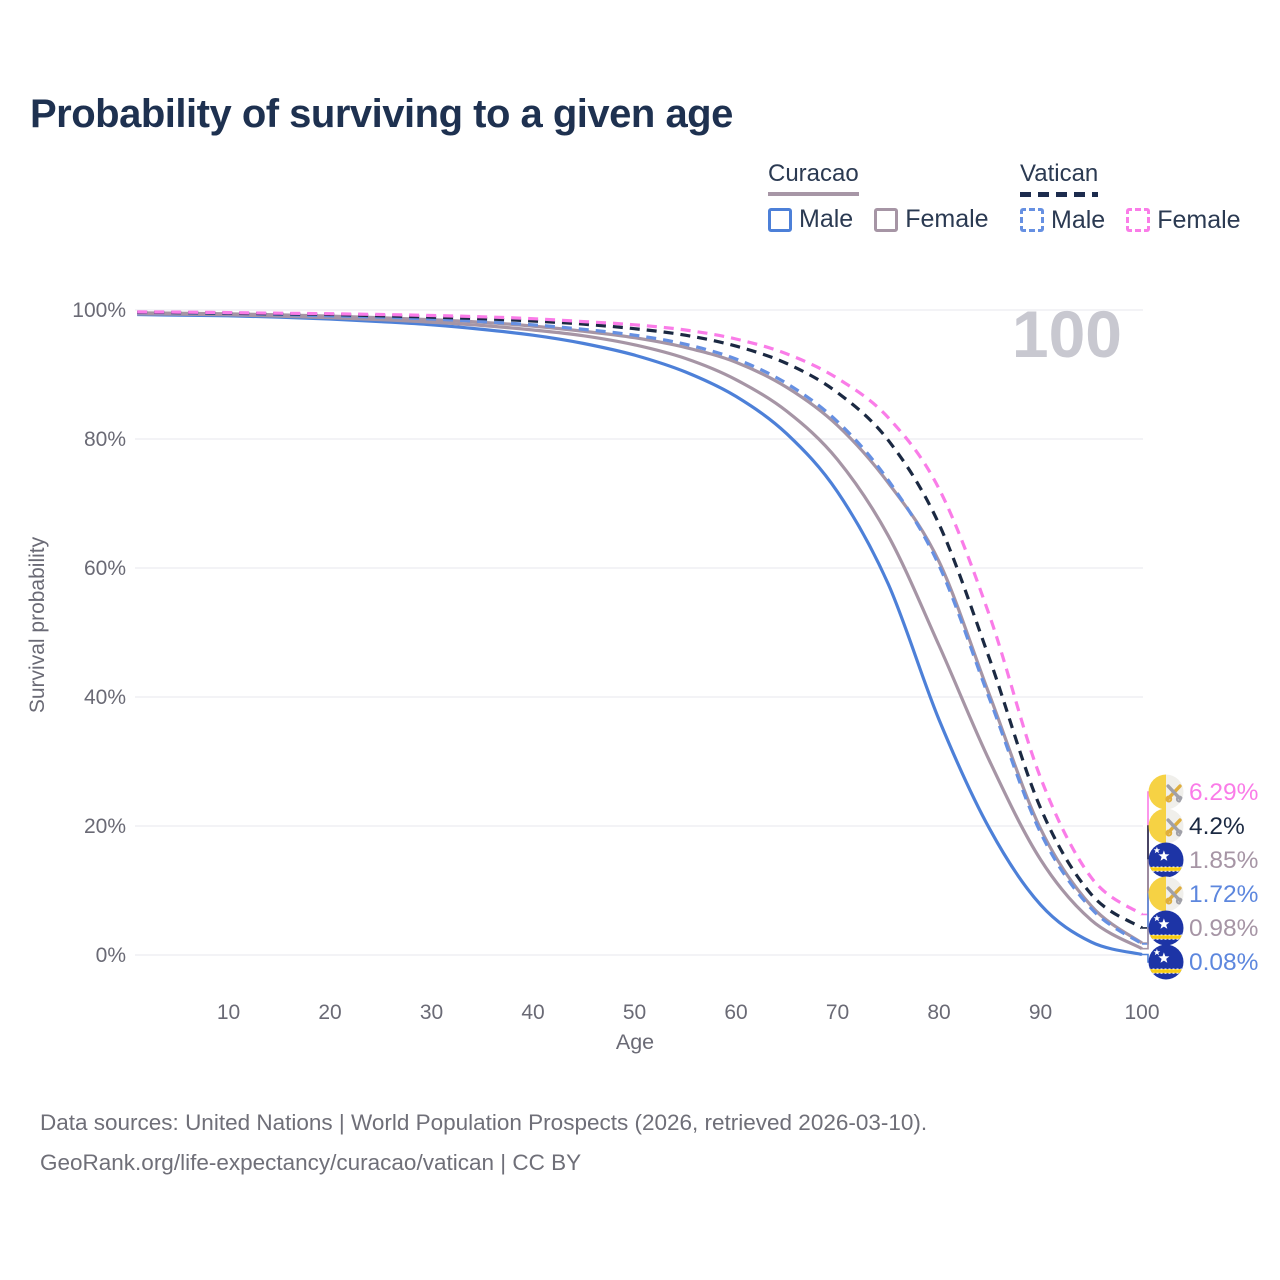  Describe the element at coordinates (1147, 877) in the screenshot. I see `label-connector` at that location.